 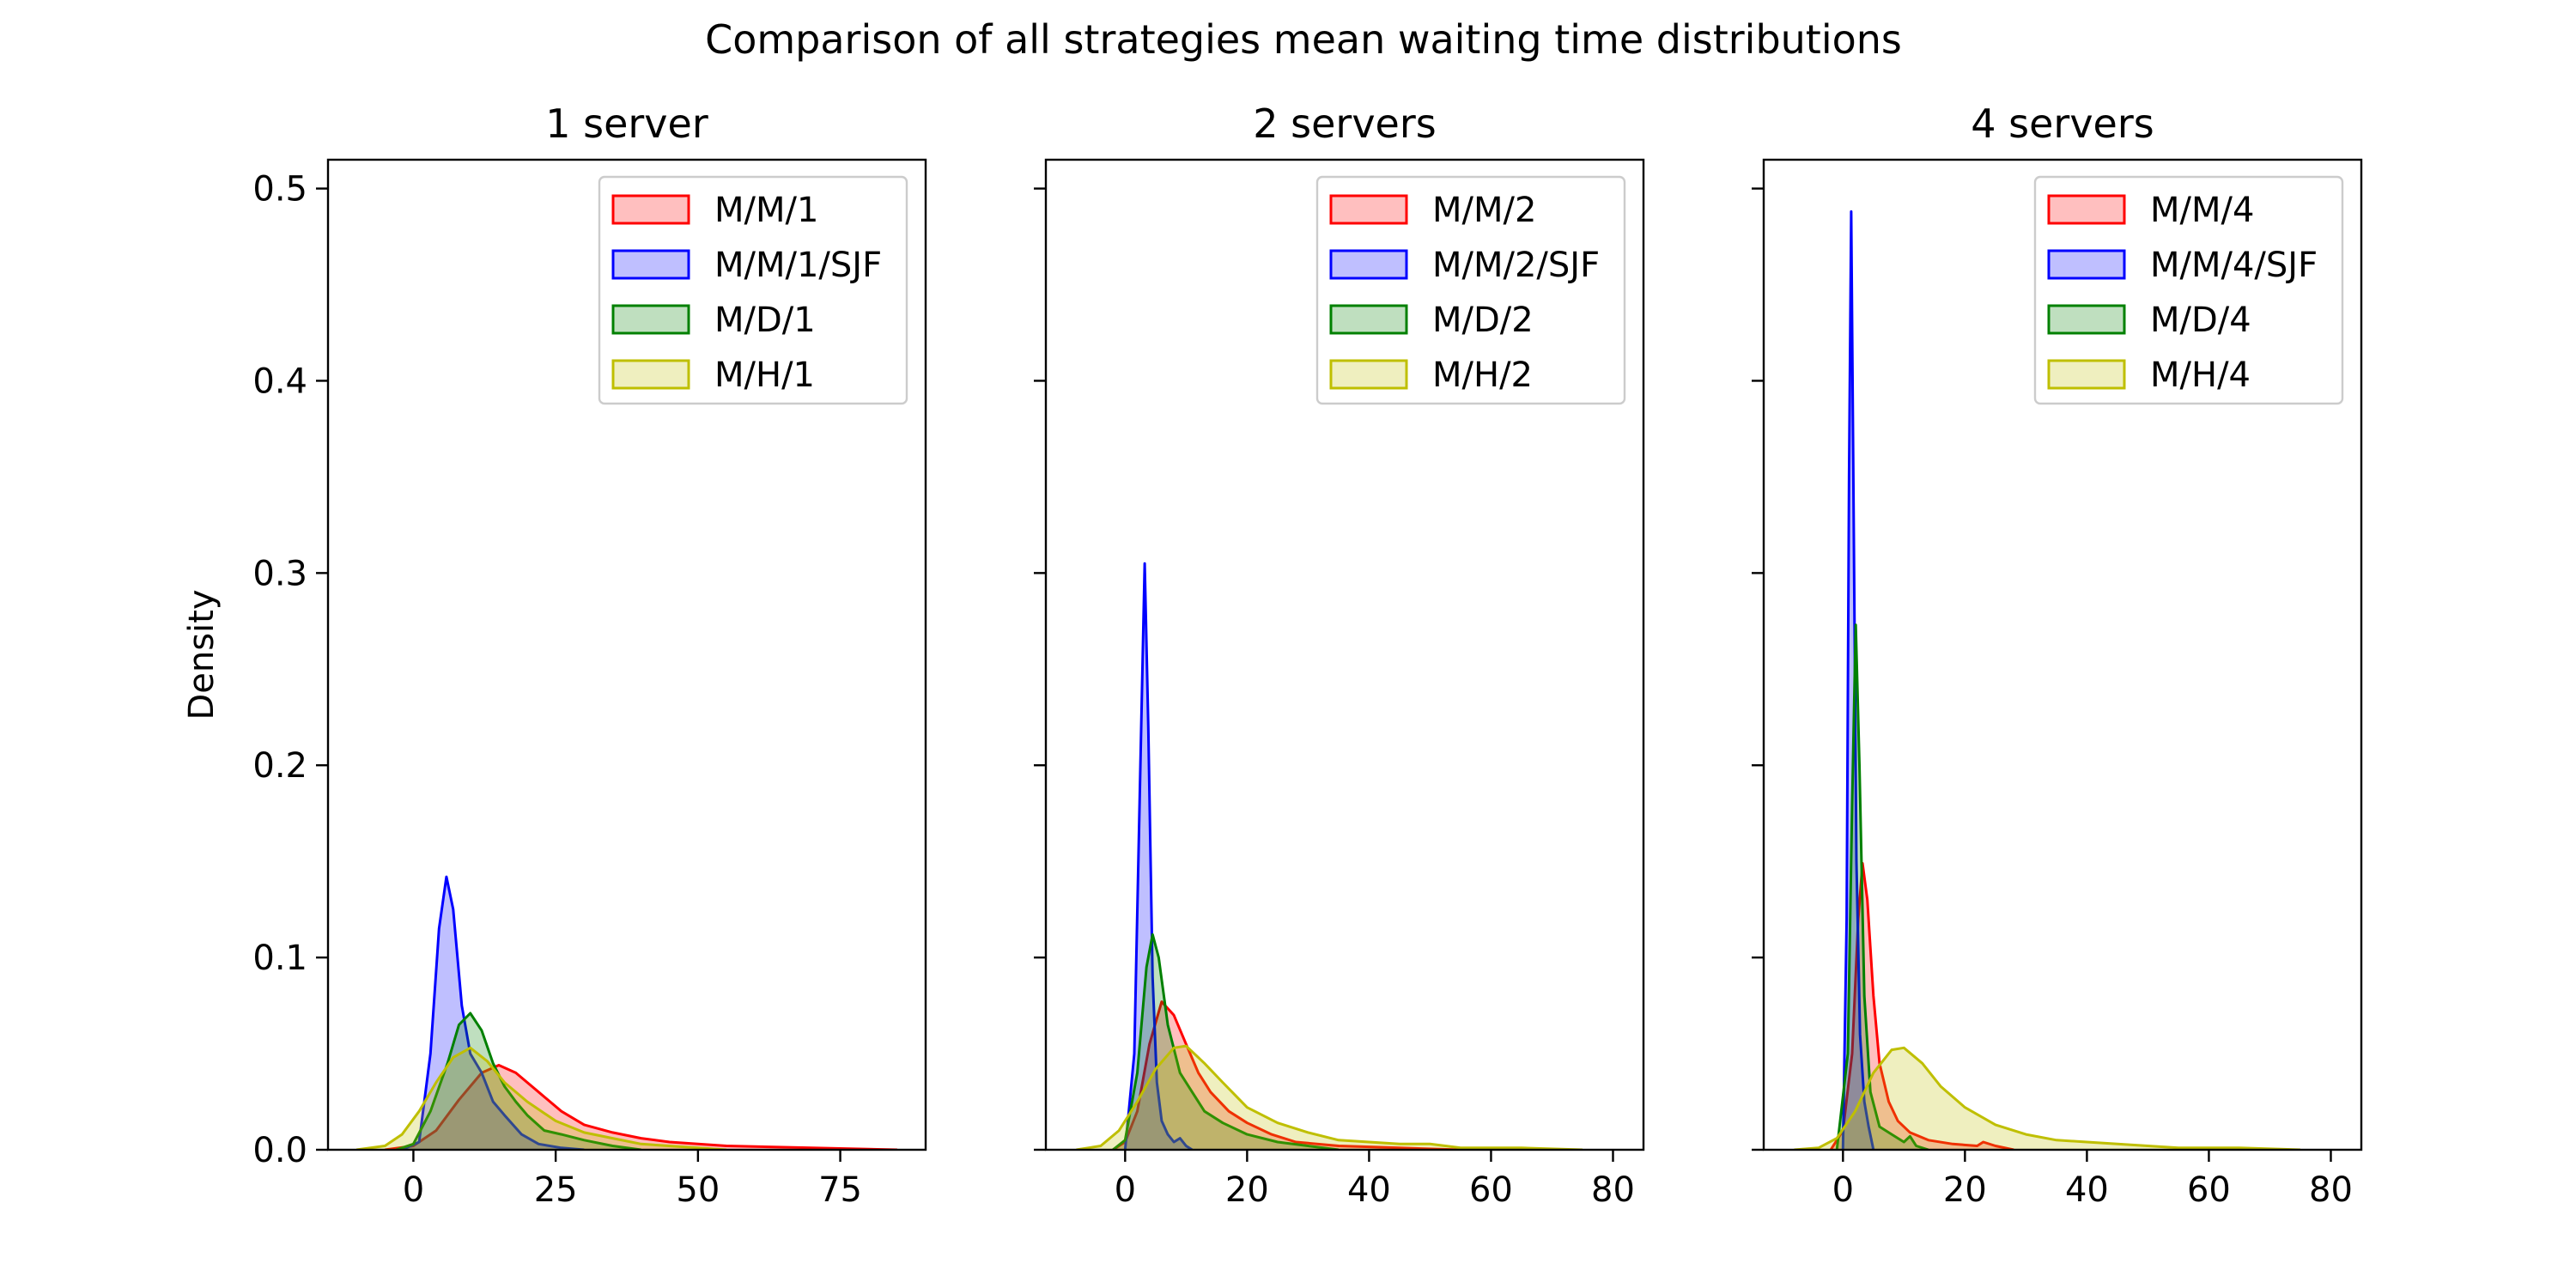 I want to click on y-tick-label: 0.2, so click(x=280, y=766).